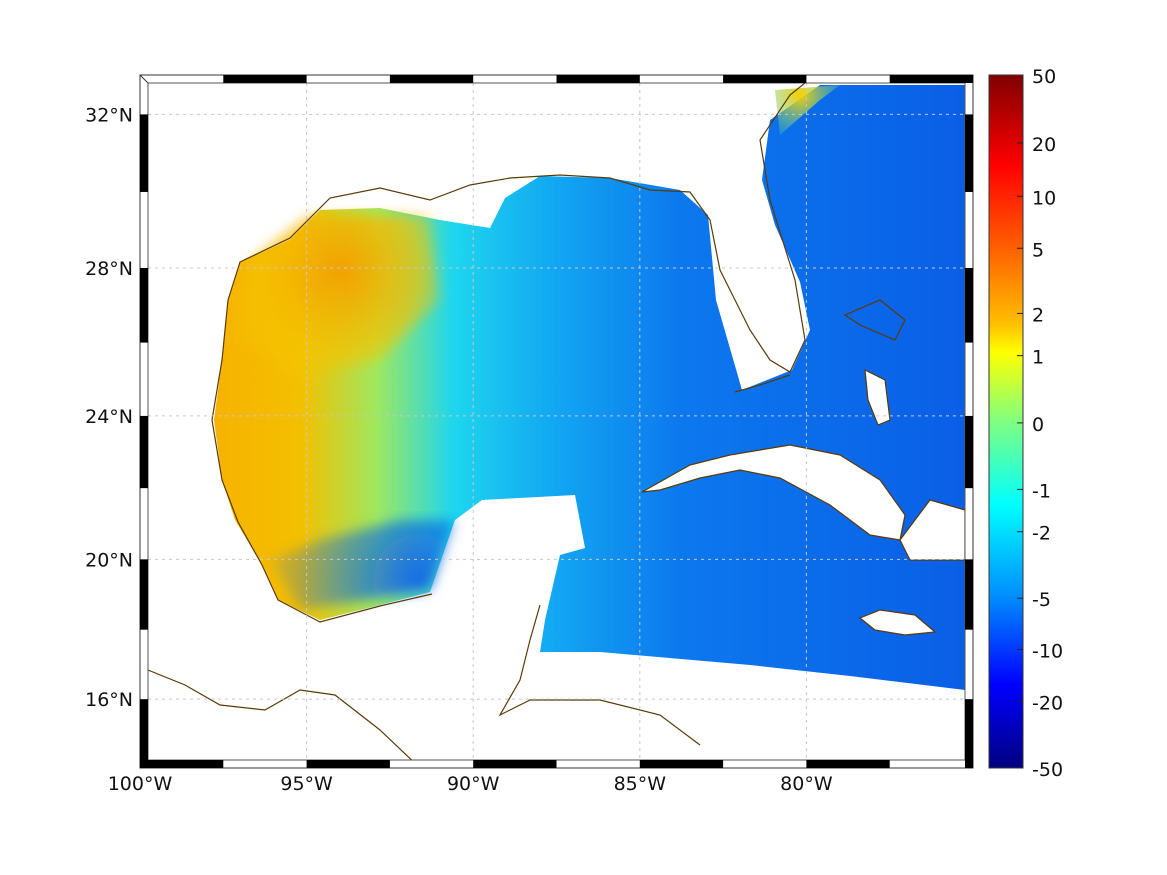  I want to click on southern-cool-anomaly, so click(362, 565).